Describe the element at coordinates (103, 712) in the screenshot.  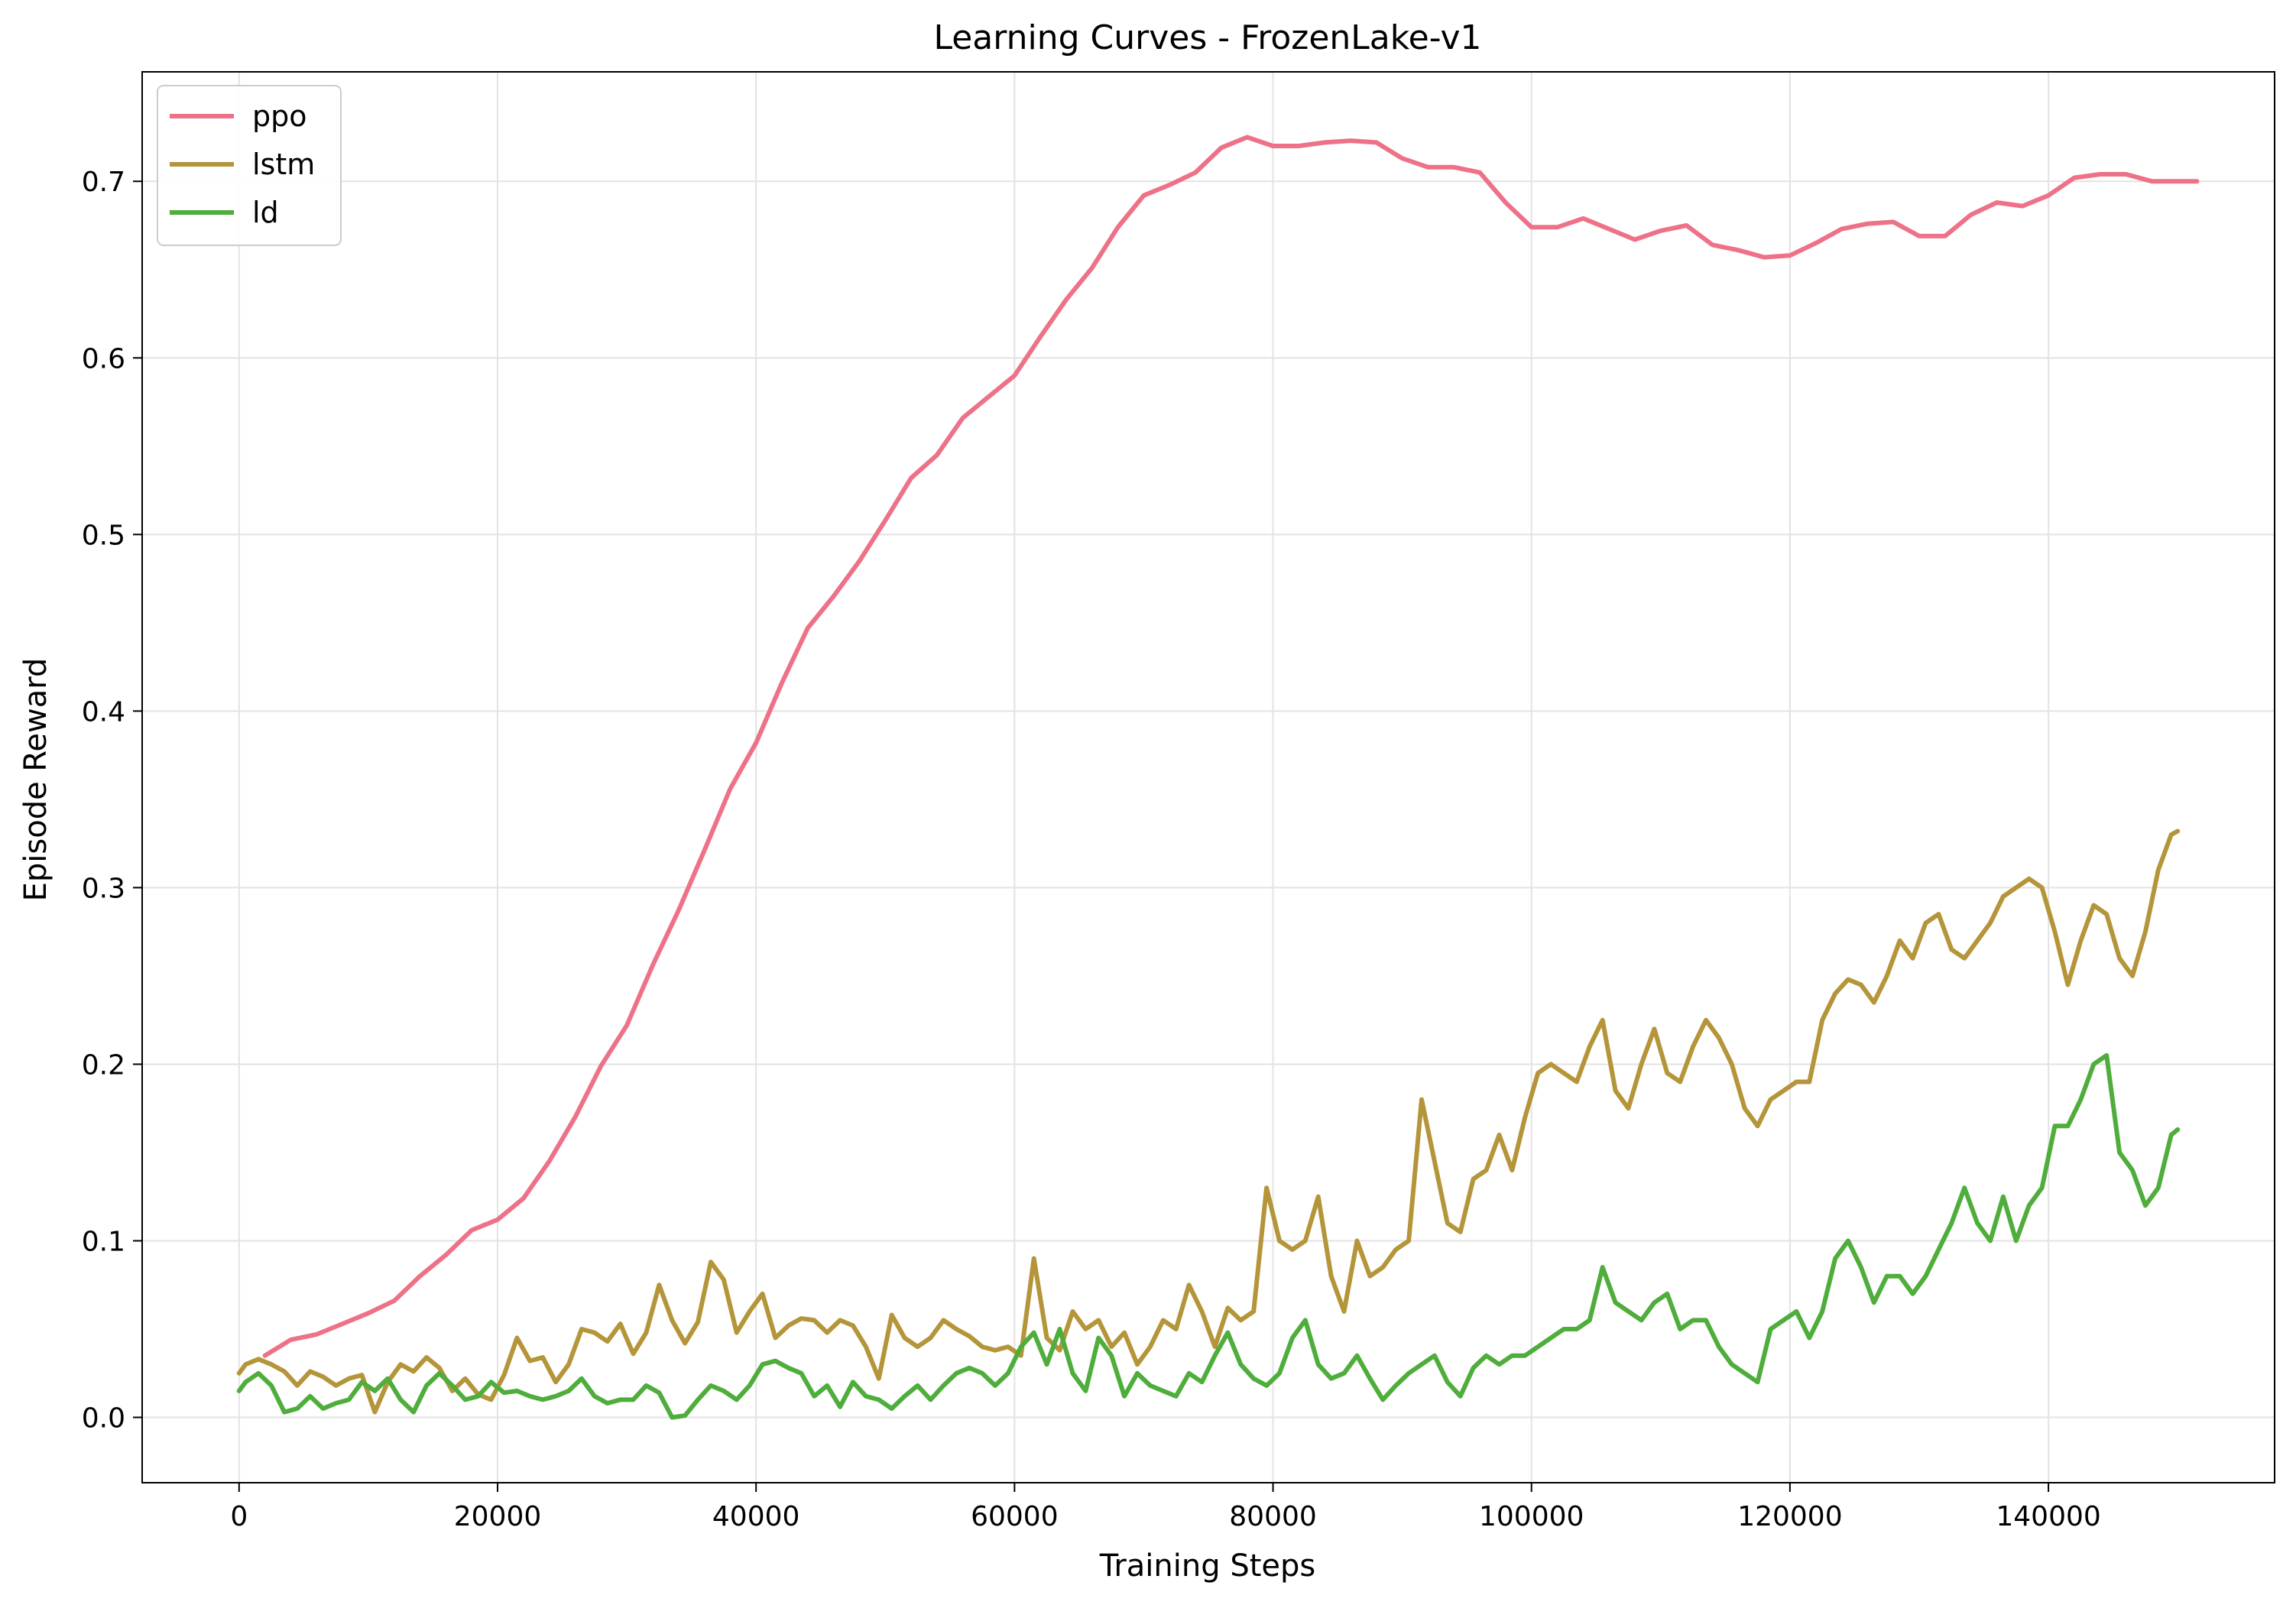
I see `y-tick-label: 0.4` at that location.